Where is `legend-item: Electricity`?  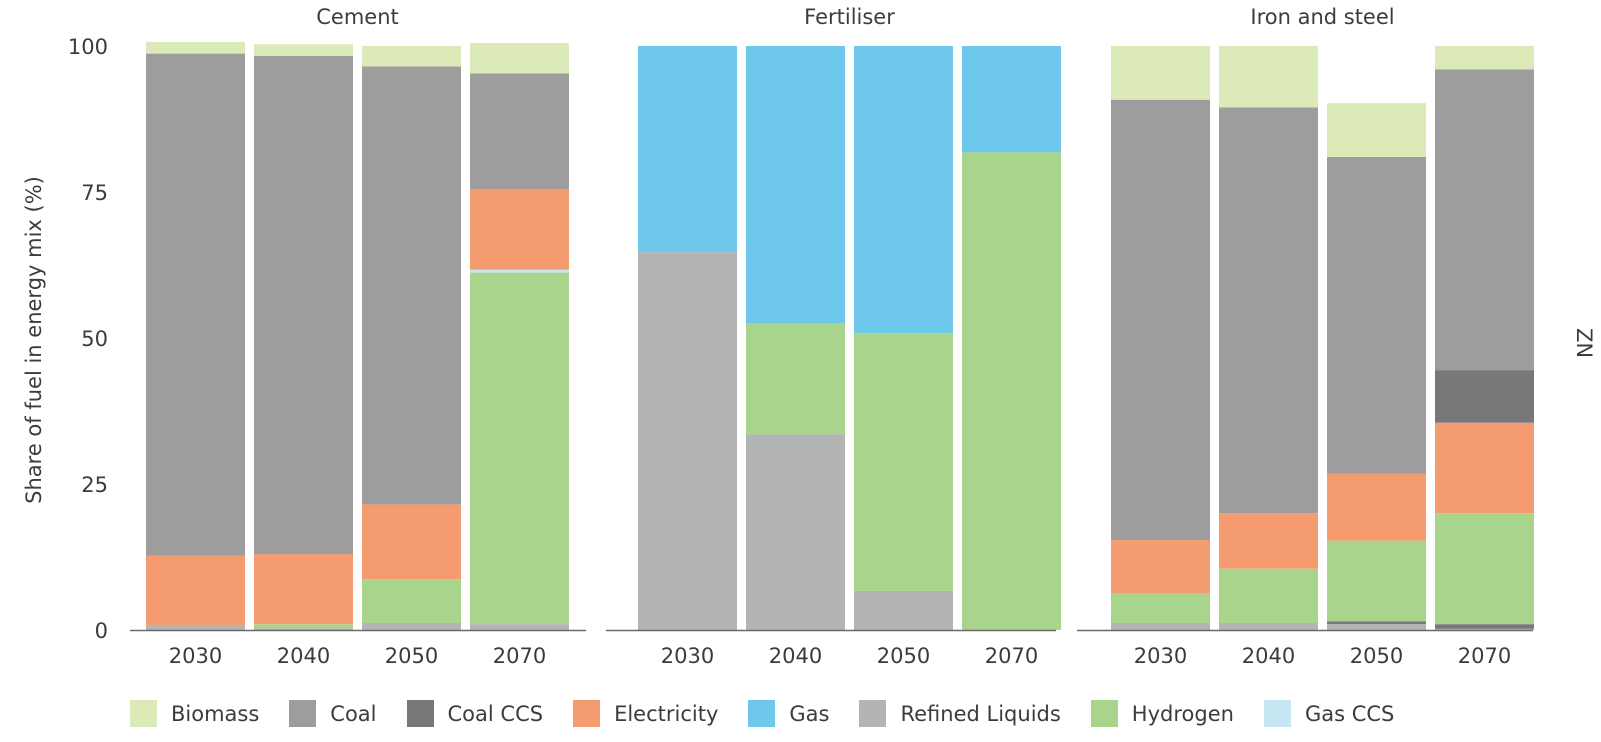 legend-item: Electricity is located at coordinates (645, 713).